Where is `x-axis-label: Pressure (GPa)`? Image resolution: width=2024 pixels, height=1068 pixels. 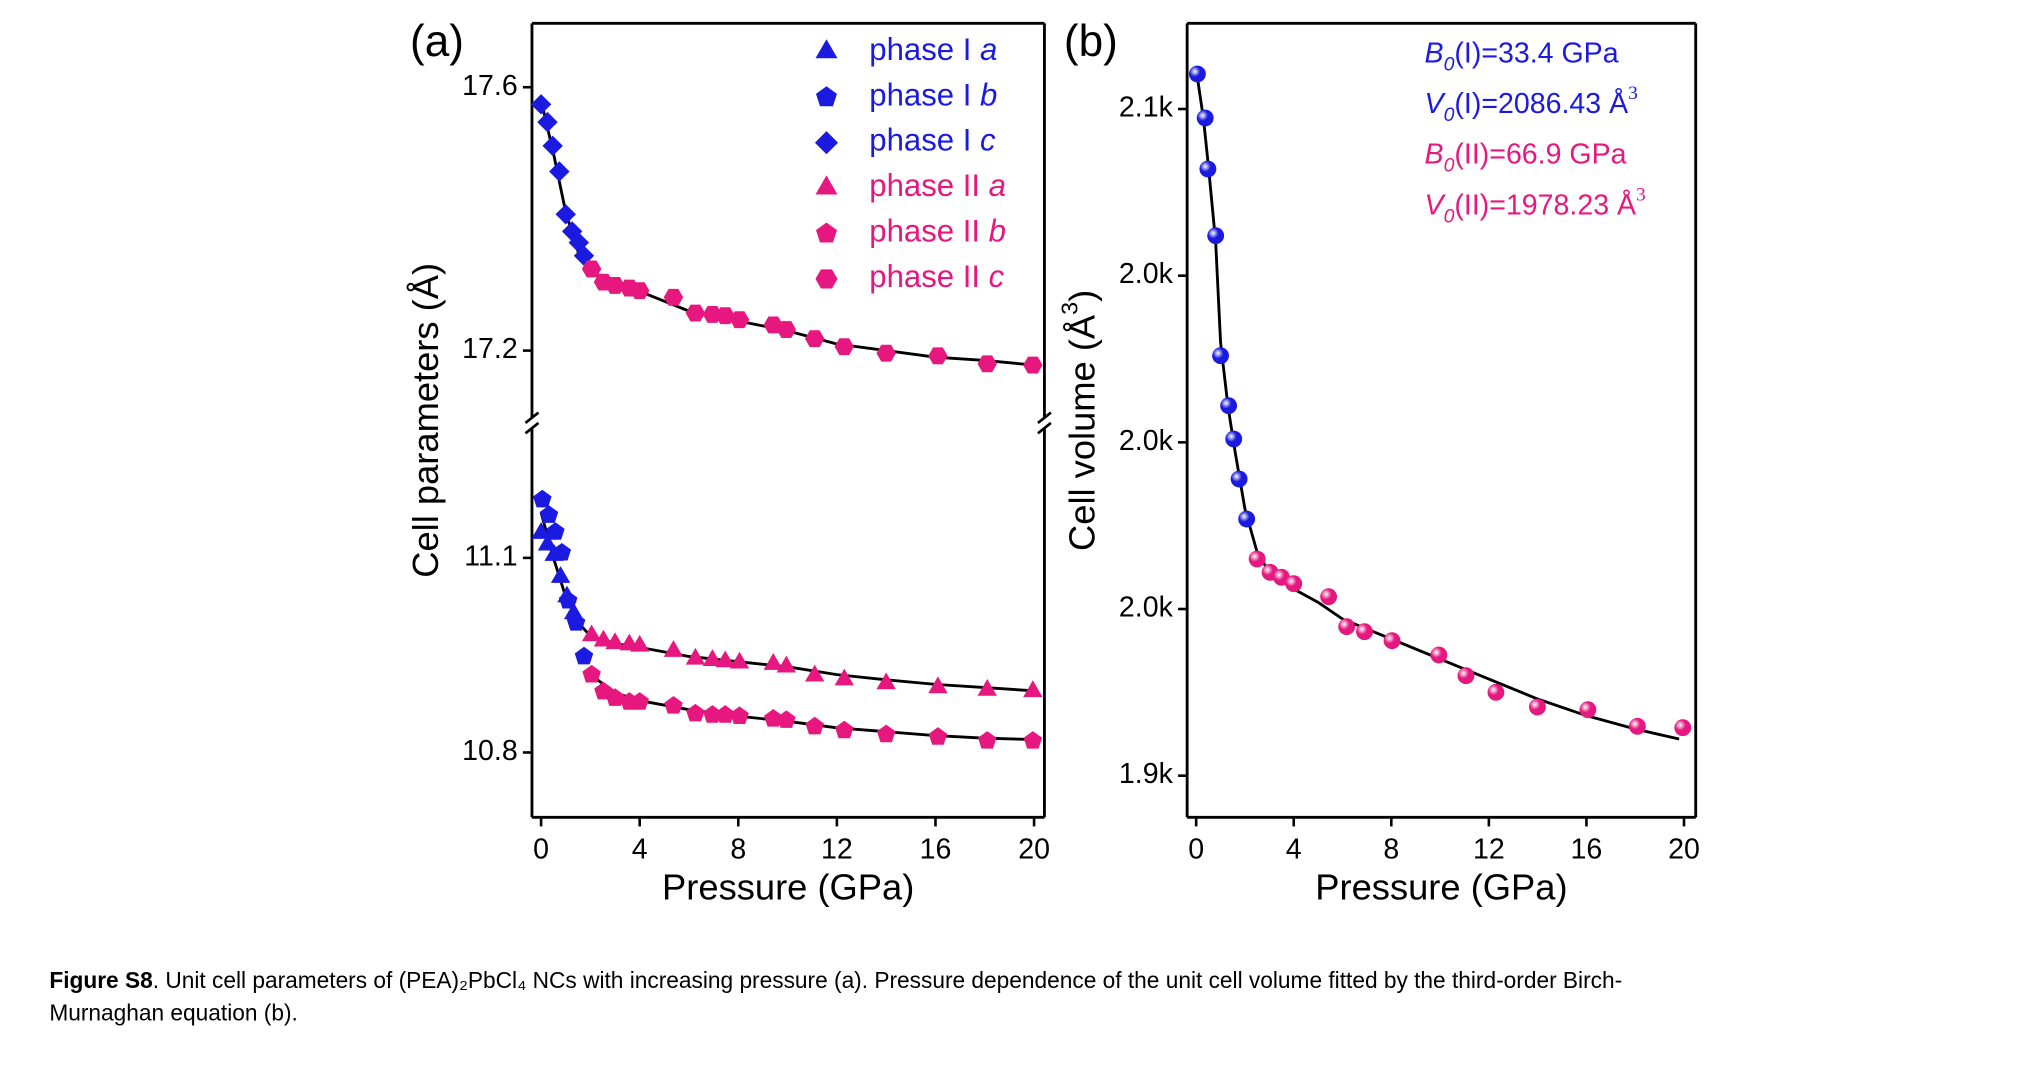
x-axis-label: Pressure (GPa) is located at coordinates (1441, 887).